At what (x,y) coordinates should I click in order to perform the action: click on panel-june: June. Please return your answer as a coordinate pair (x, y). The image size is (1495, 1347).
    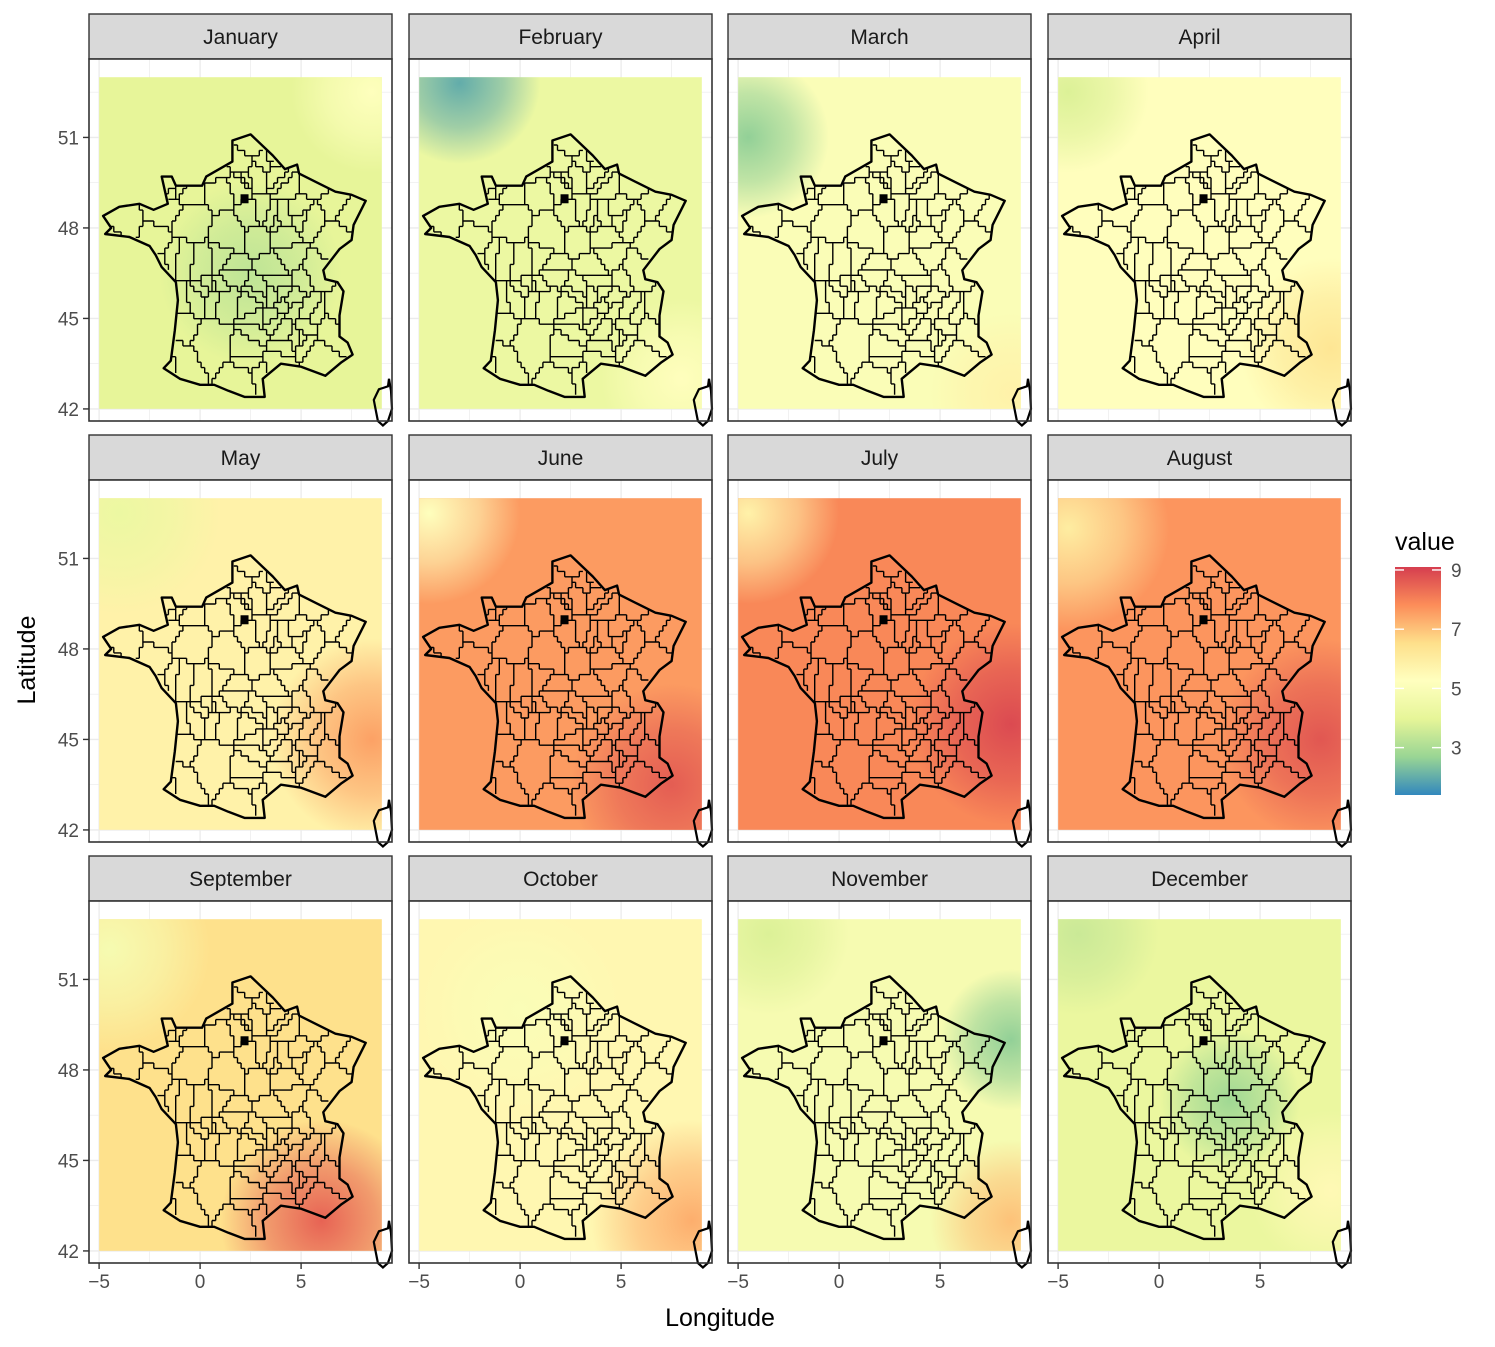
    Looking at the image, I should click on (561, 641).